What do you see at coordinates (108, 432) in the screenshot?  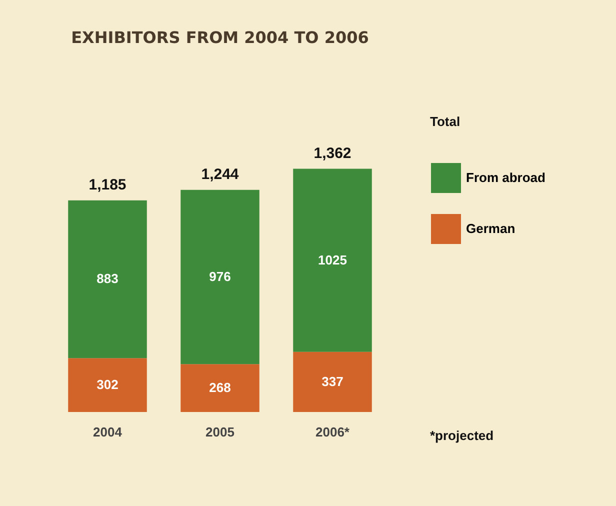 I see `x-tick-label: 2004` at bounding box center [108, 432].